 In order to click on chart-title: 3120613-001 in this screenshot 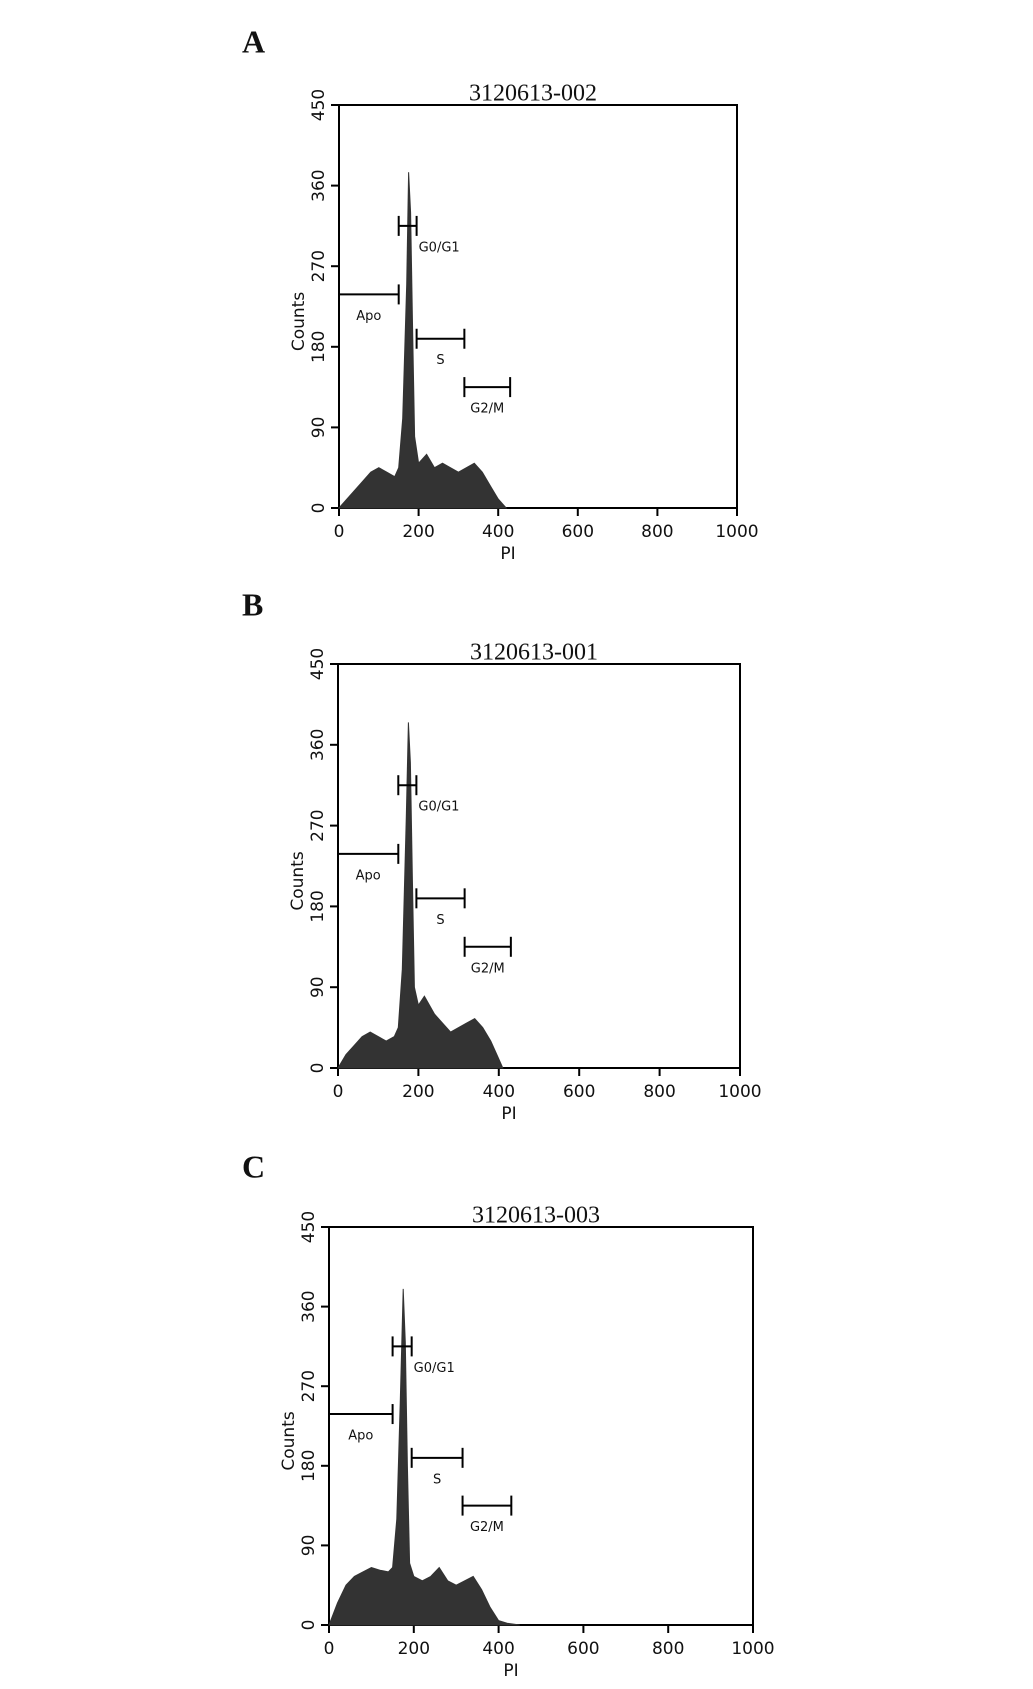, I will do `click(534, 653)`.